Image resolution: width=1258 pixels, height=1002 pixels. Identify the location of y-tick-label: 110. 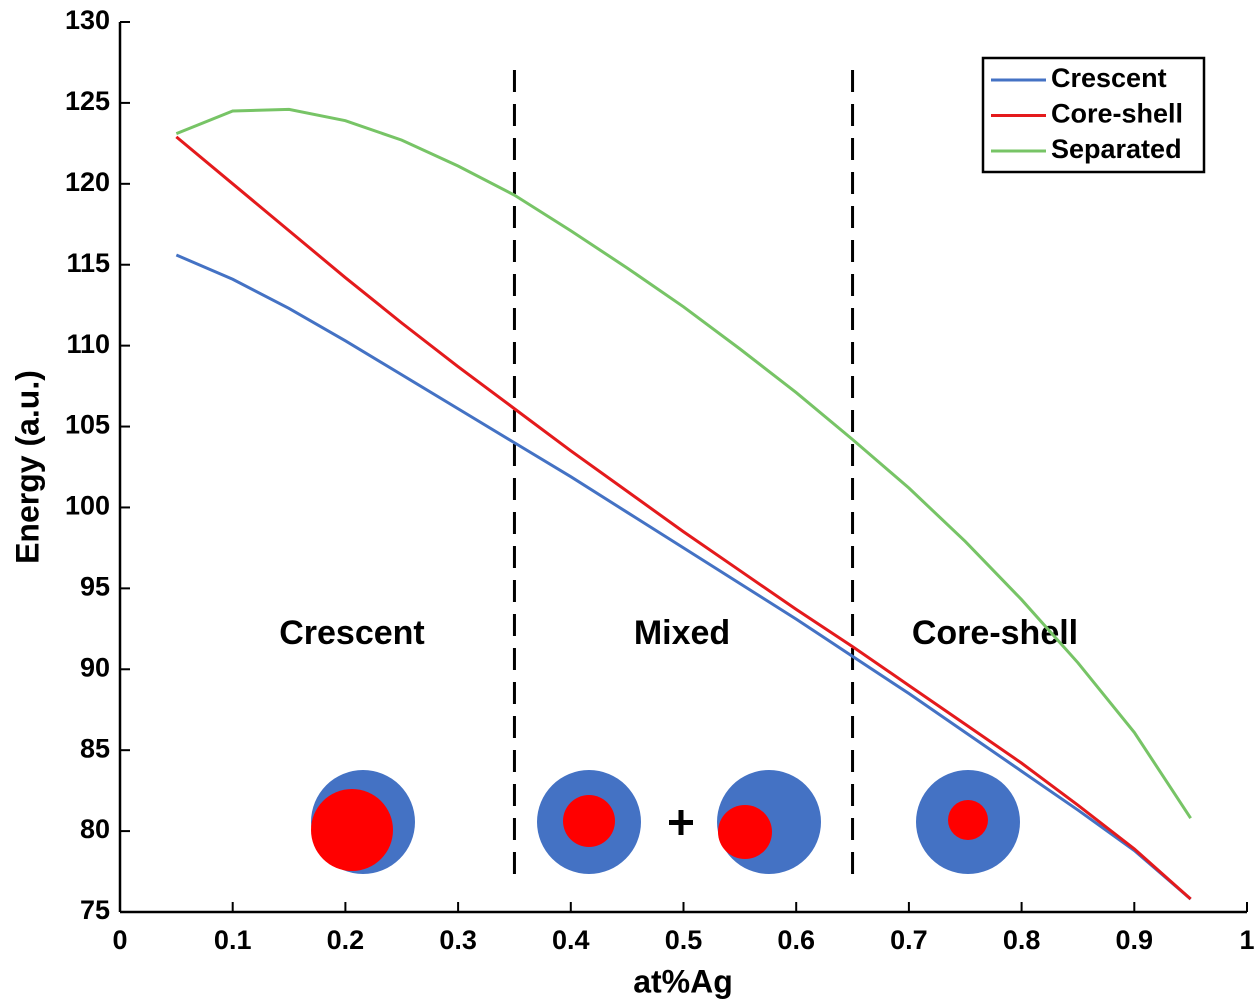
(88, 344).